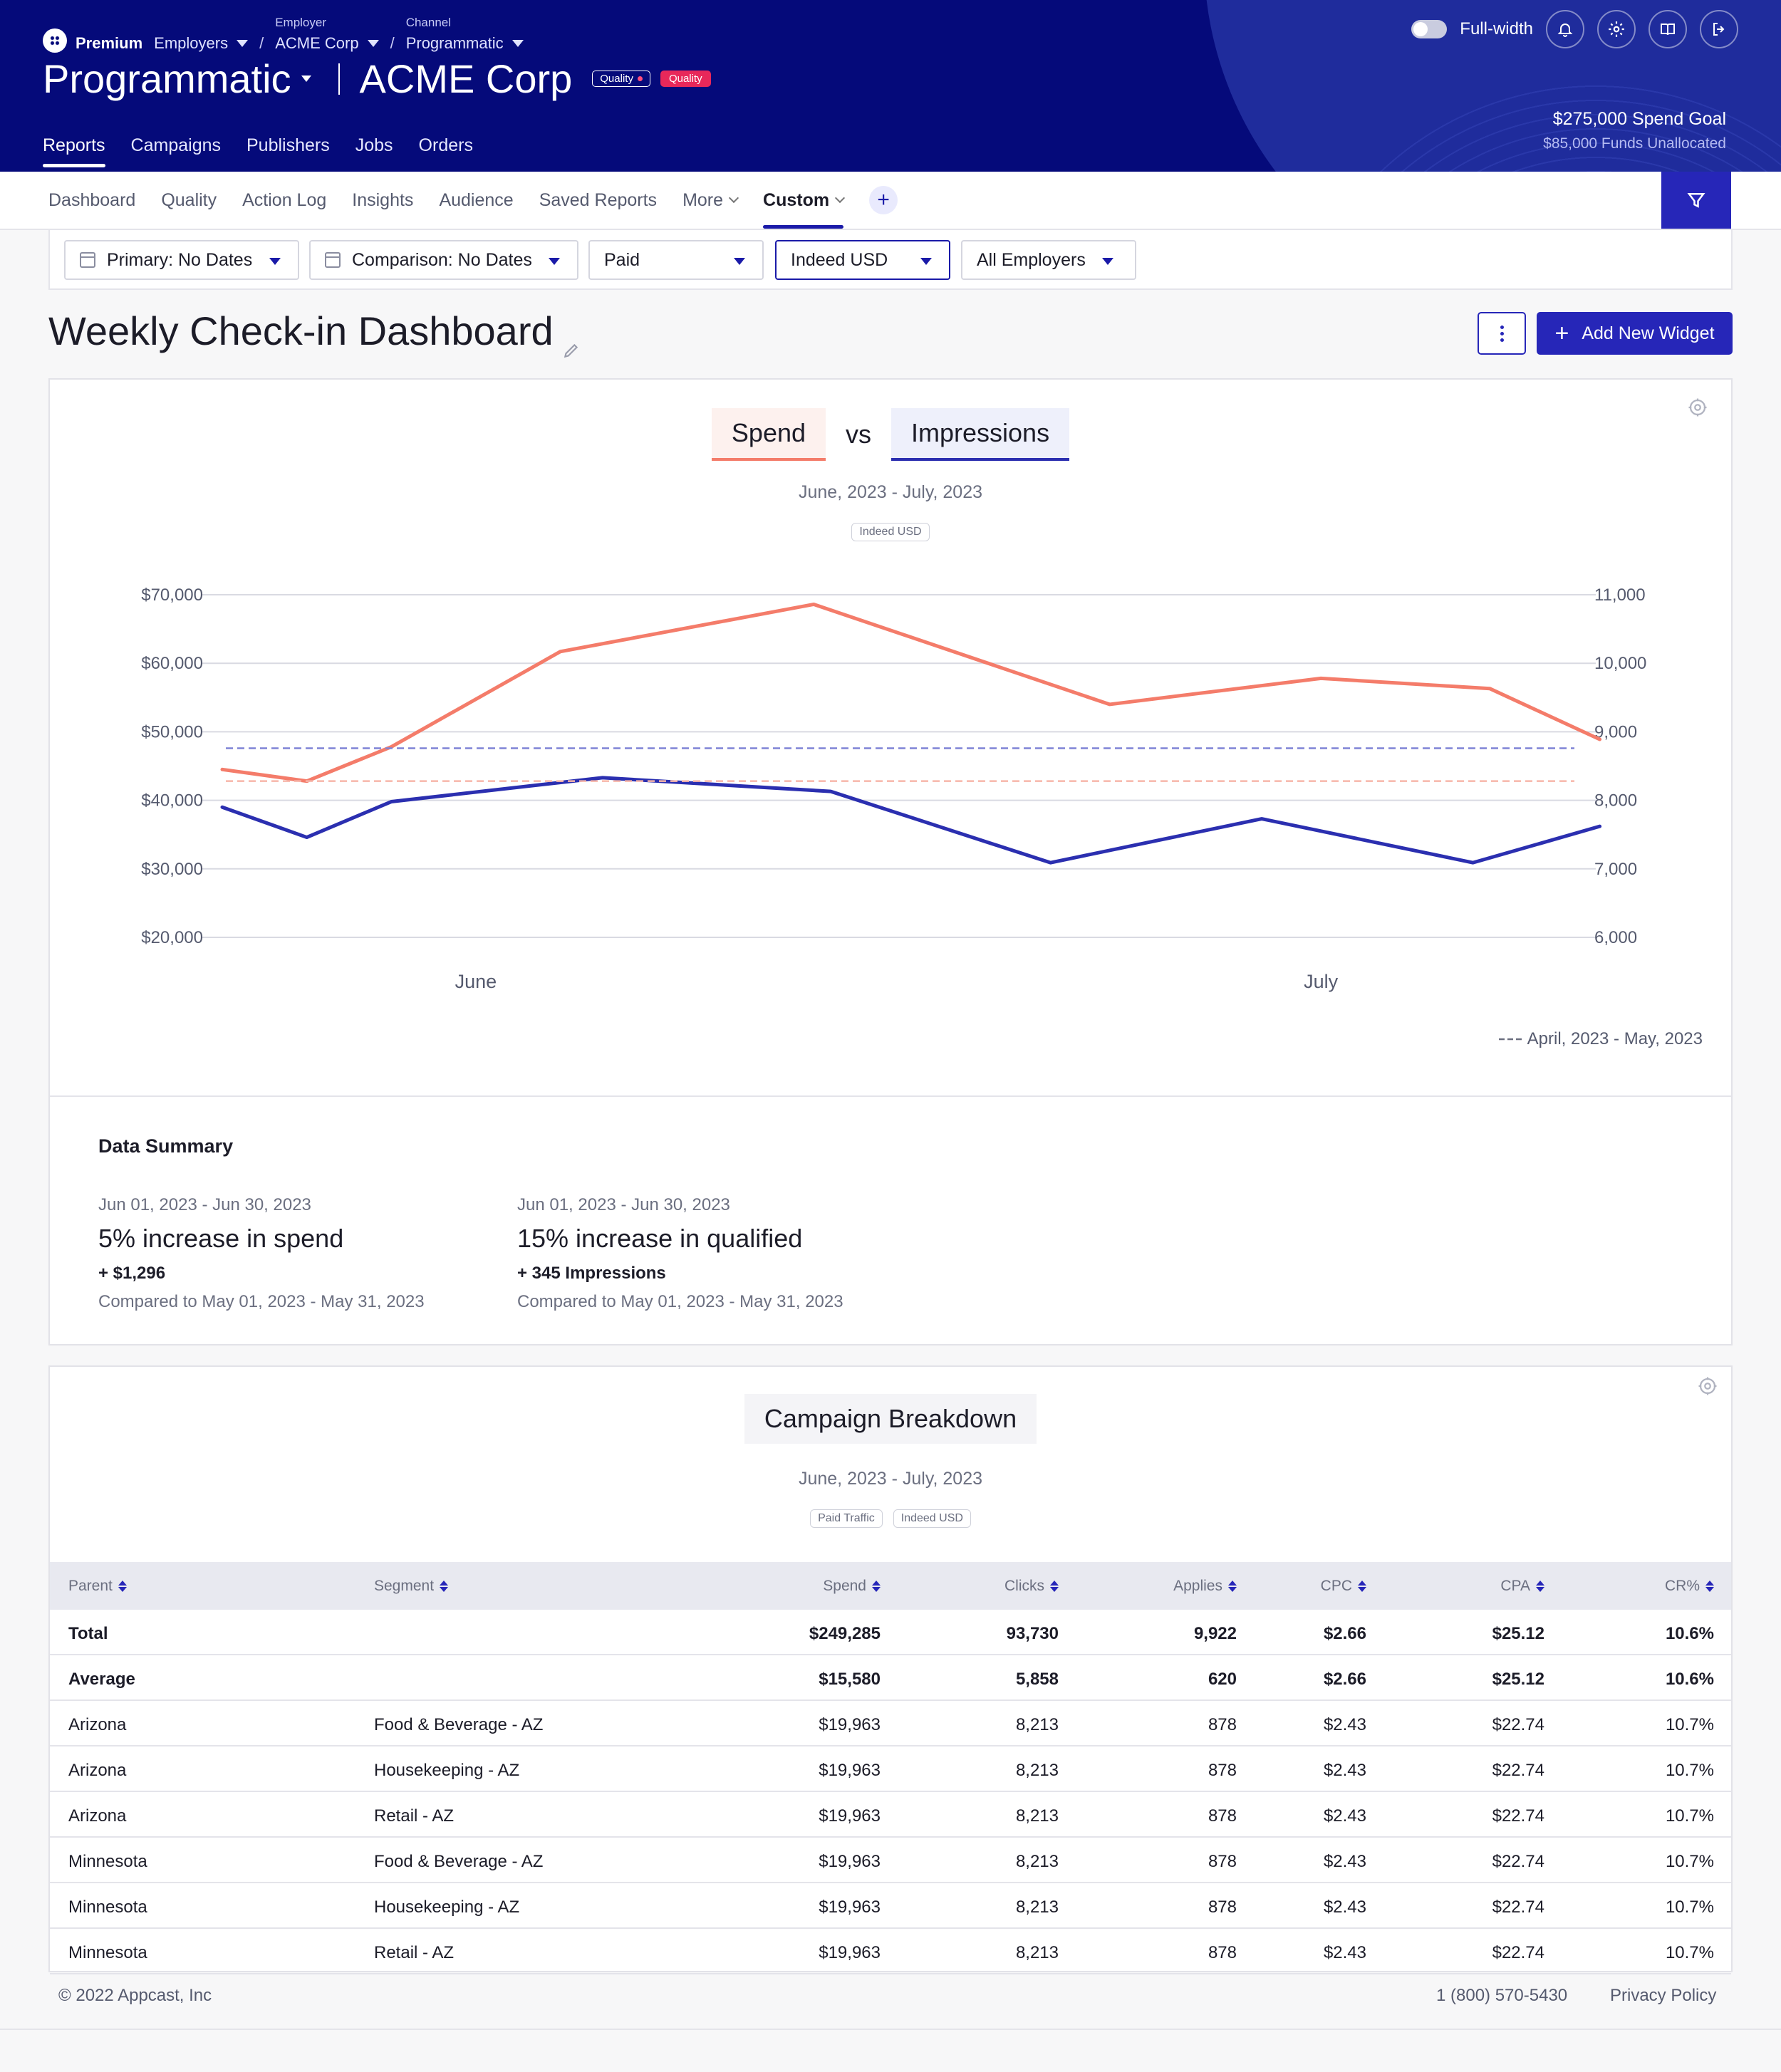 The image size is (1781, 2072). What do you see at coordinates (981, 435) in the screenshot?
I see `impressions-metric-selector: Impressions` at bounding box center [981, 435].